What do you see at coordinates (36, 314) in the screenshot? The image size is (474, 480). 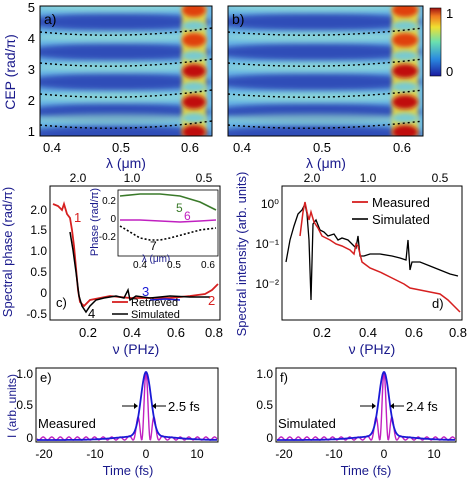 I see `phase-tick: -0.5` at bounding box center [36, 314].